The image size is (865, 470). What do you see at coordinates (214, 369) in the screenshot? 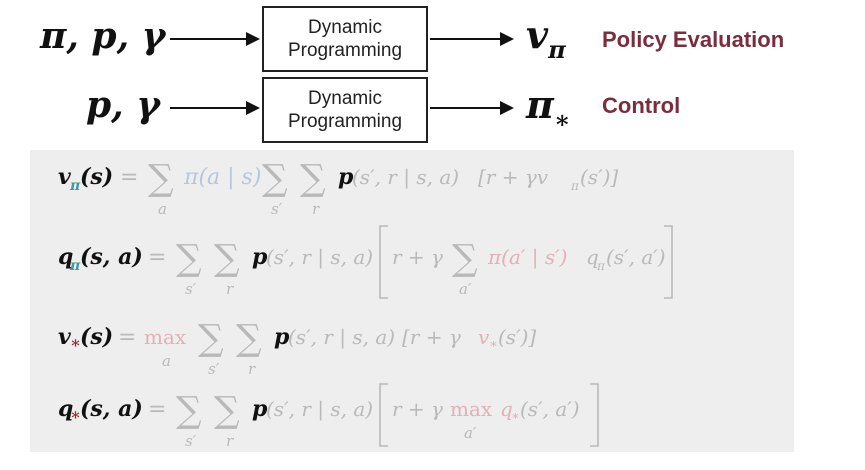
I see `eq3-sum1-sub: s′` at bounding box center [214, 369].